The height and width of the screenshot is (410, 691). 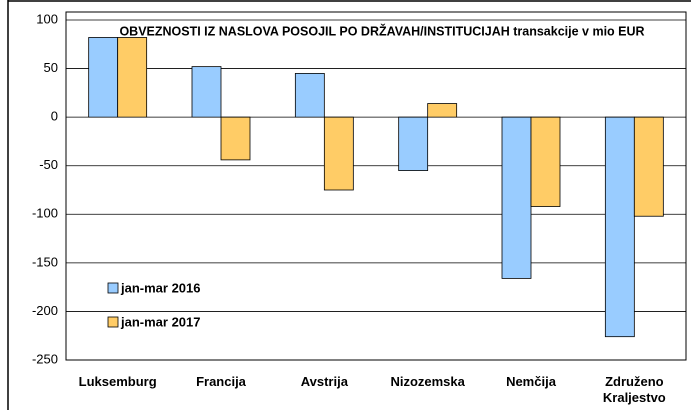 I want to click on x-tick-label: Nemčija, so click(x=531, y=381).